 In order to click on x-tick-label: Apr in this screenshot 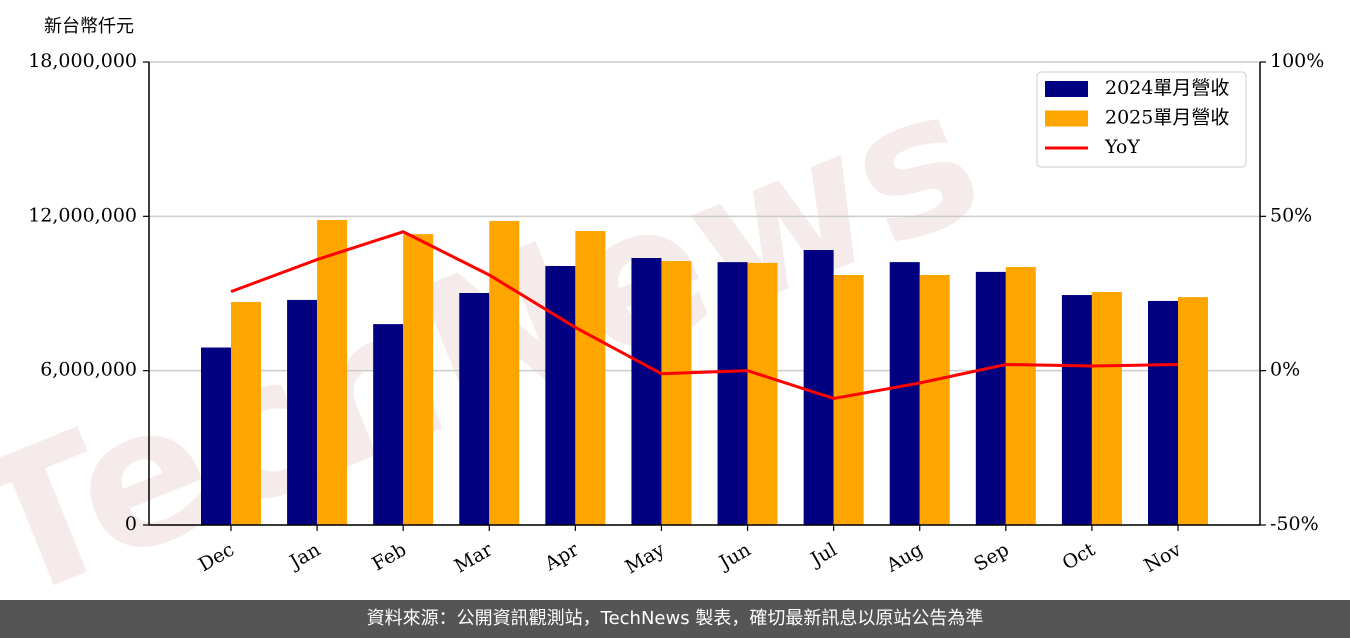, I will do `click(561, 556)`.